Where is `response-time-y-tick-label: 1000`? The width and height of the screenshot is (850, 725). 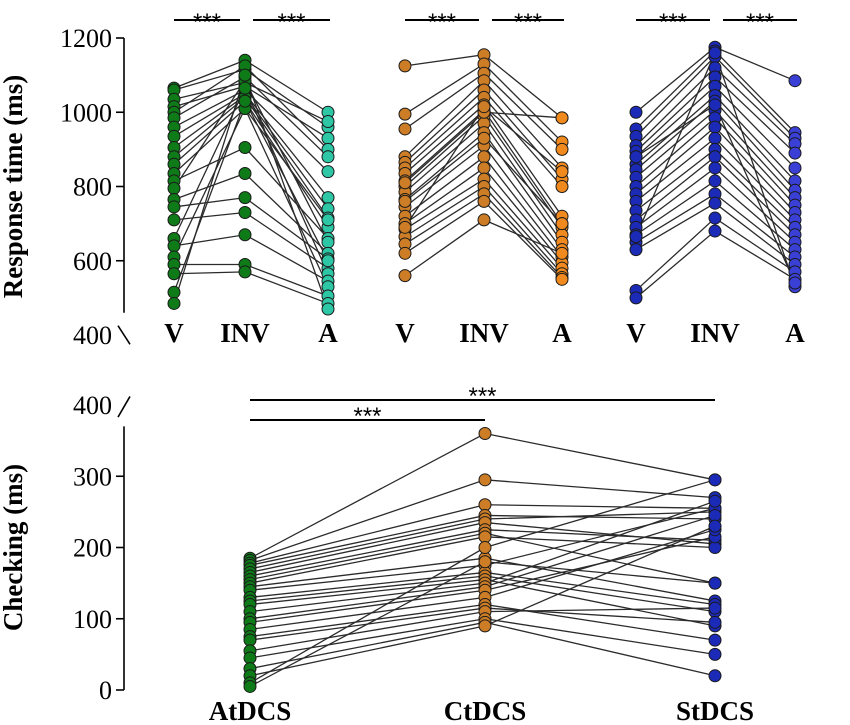
response-time-y-tick-label: 1000 is located at coordinates (86, 112).